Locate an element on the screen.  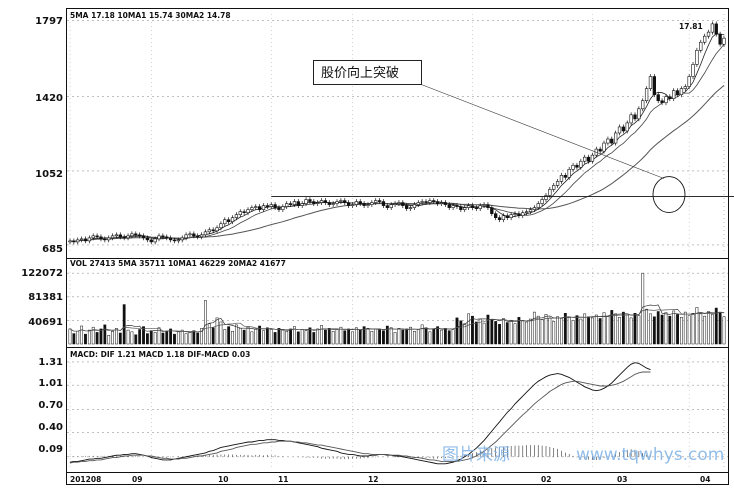
date-label: 12 is located at coordinates (373, 479).